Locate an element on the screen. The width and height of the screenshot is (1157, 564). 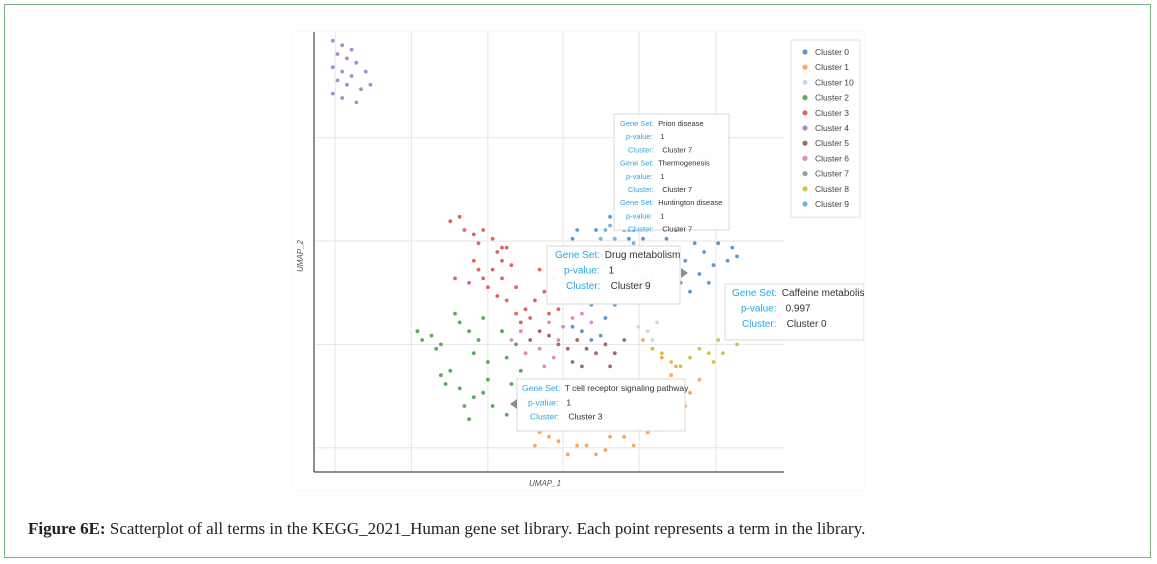
tooltip-value: Cluster 9 is located at coordinates (631, 286).